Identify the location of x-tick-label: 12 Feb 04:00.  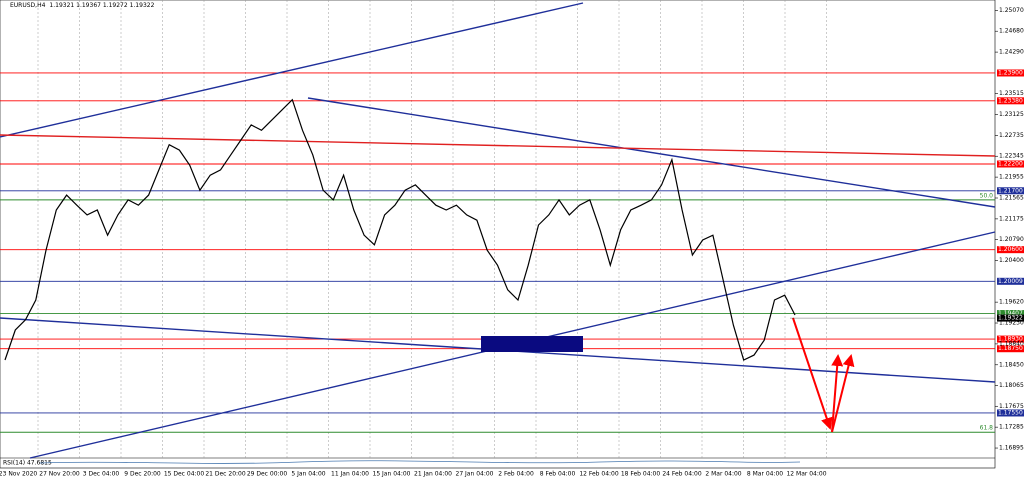
(599, 474).